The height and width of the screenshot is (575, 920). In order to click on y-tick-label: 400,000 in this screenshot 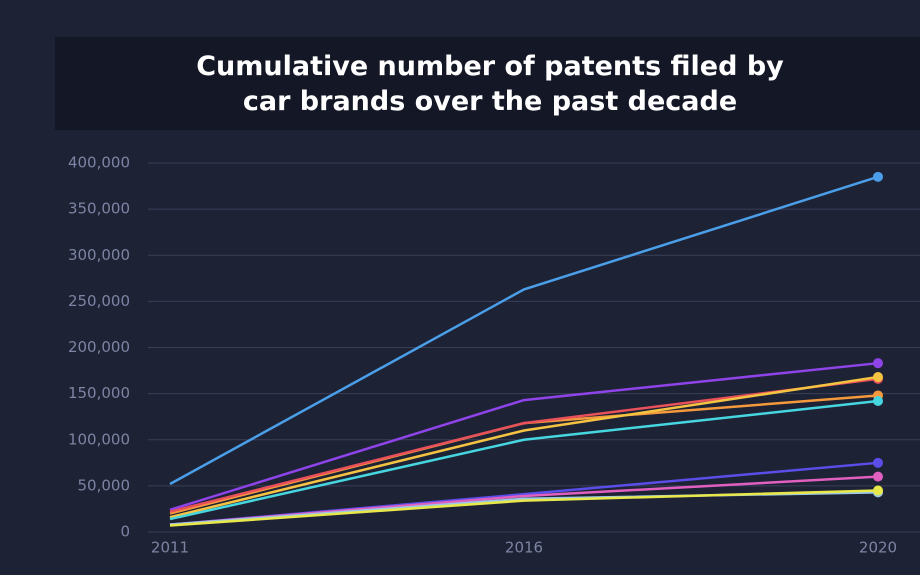, I will do `click(99, 163)`.